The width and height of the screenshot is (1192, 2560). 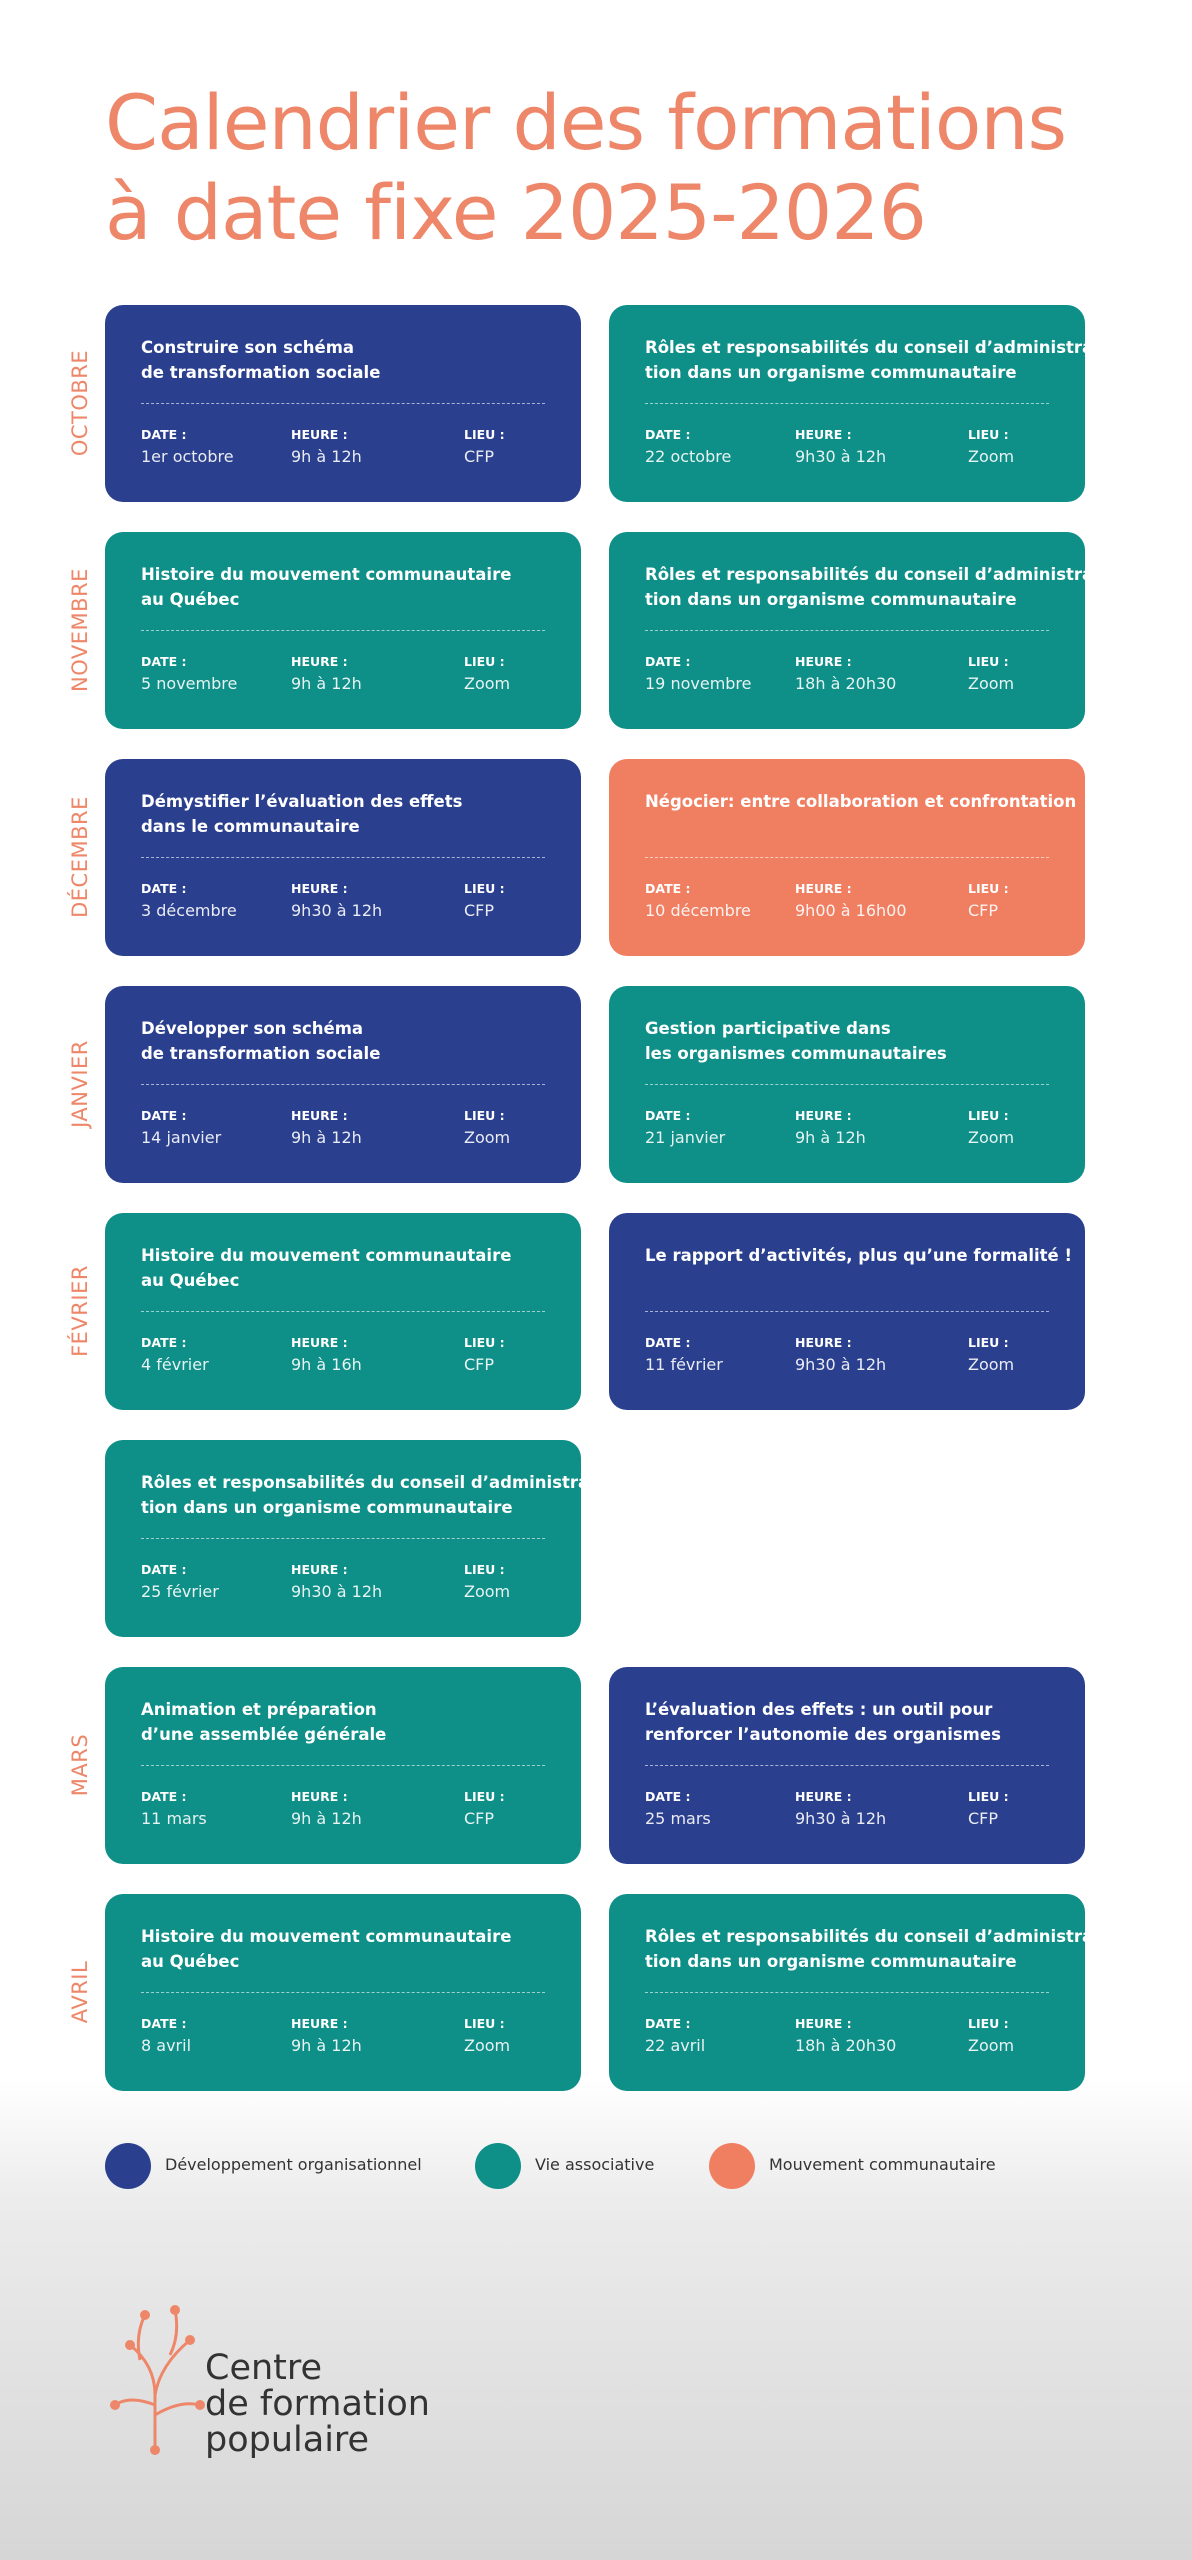 What do you see at coordinates (187, 456) in the screenshot?
I see `field-value: 1er octobre` at bounding box center [187, 456].